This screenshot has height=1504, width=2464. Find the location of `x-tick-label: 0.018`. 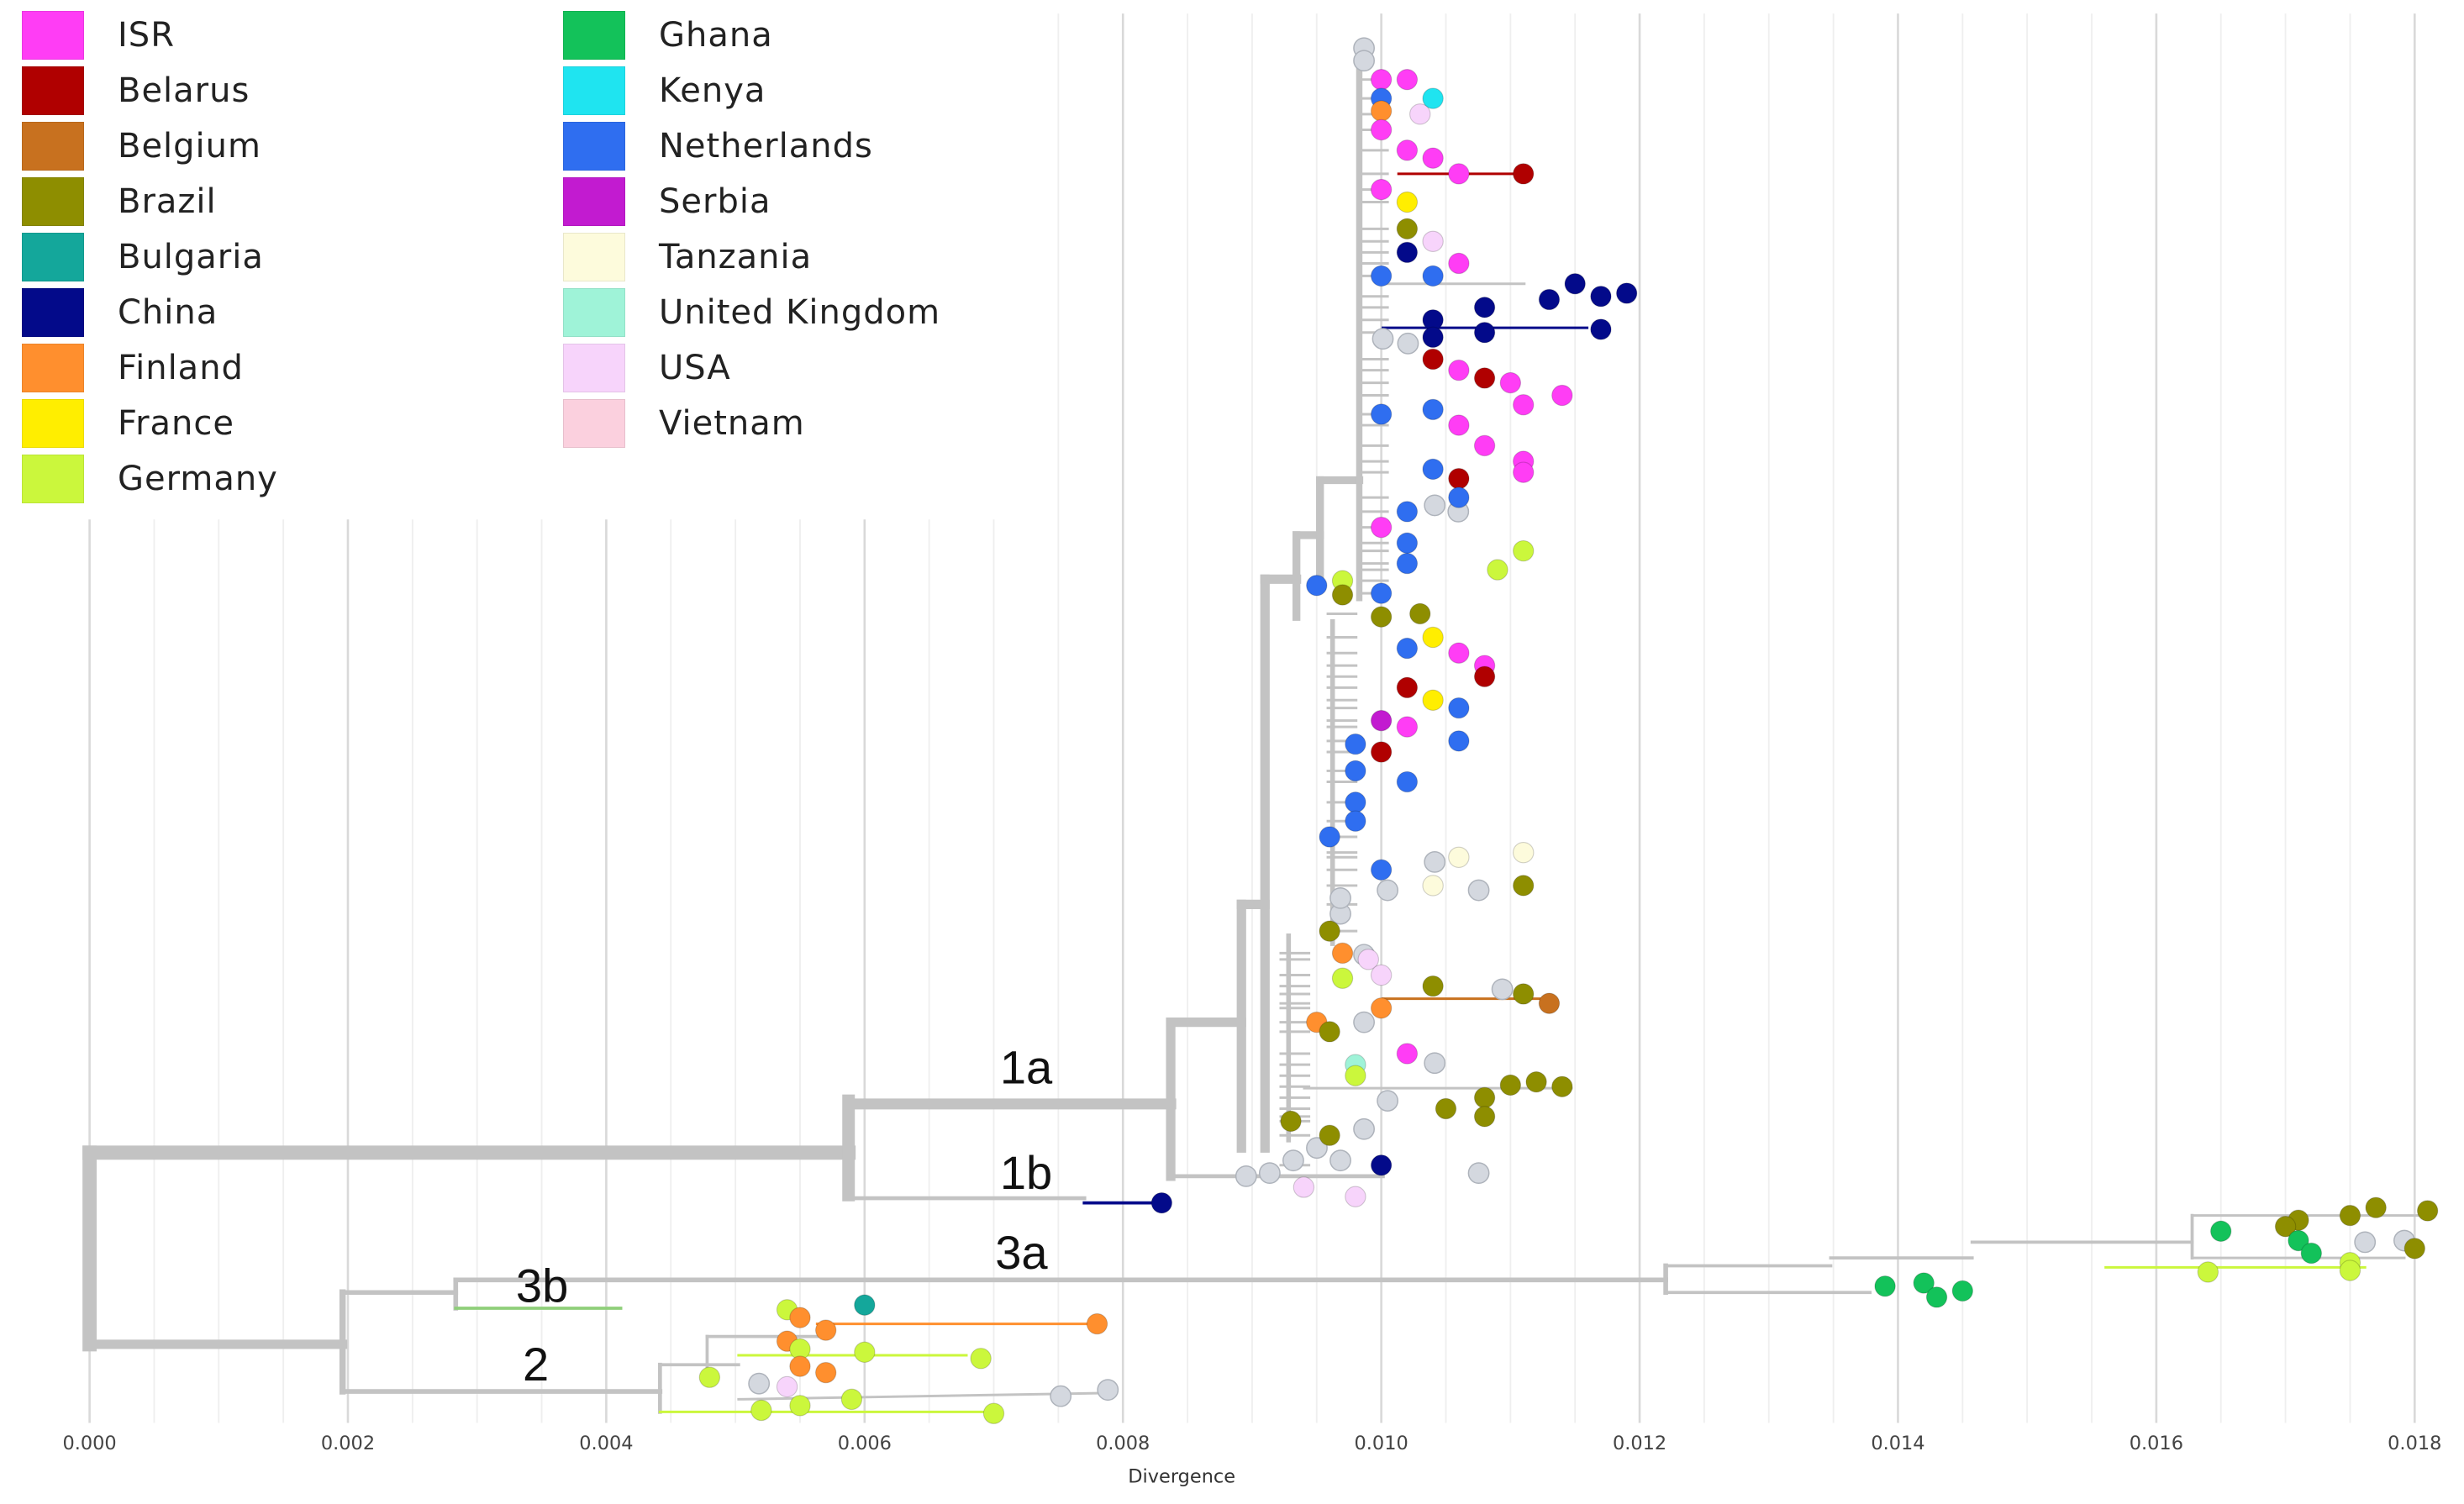

x-tick-label: 0.018 is located at coordinates (2414, 1443).